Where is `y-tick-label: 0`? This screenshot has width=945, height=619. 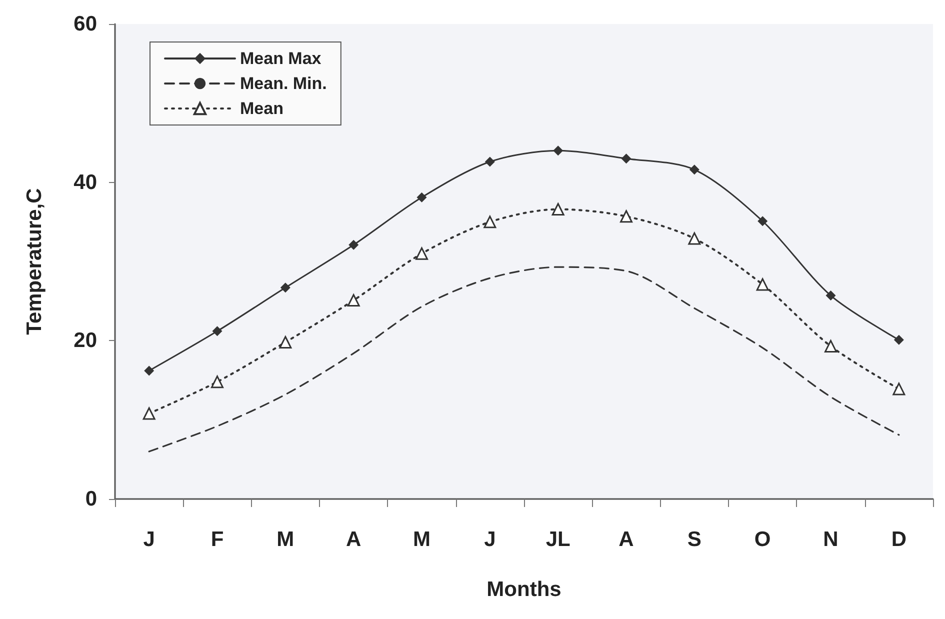 y-tick-label: 0 is located at coordinates (91, 499).